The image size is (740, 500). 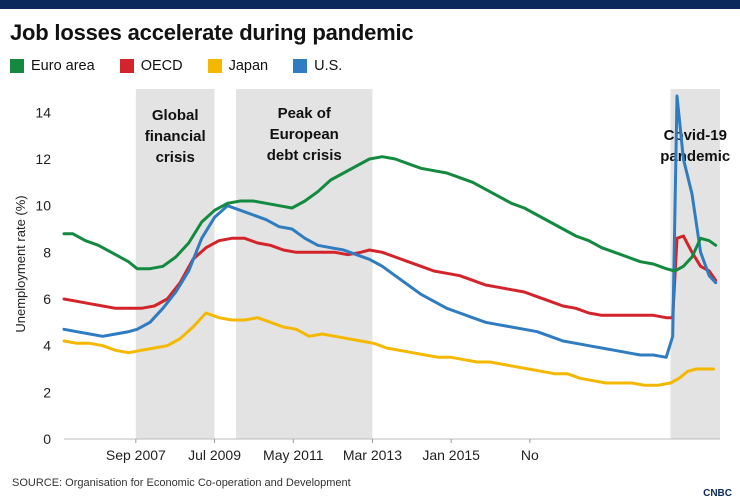 I want to click on legend: Euro area OECD Japan U.S., so click(x=188, y=66).